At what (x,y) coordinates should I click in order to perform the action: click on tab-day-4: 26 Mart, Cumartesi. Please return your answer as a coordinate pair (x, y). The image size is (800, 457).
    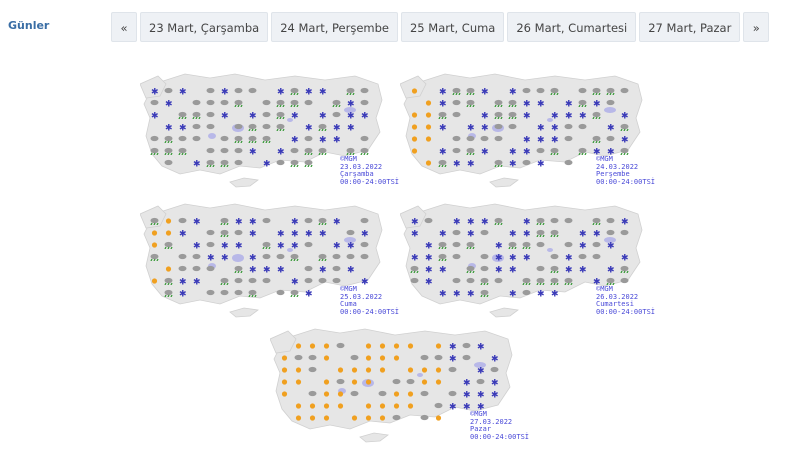
    Looking at the image, I should click on (572, 27).